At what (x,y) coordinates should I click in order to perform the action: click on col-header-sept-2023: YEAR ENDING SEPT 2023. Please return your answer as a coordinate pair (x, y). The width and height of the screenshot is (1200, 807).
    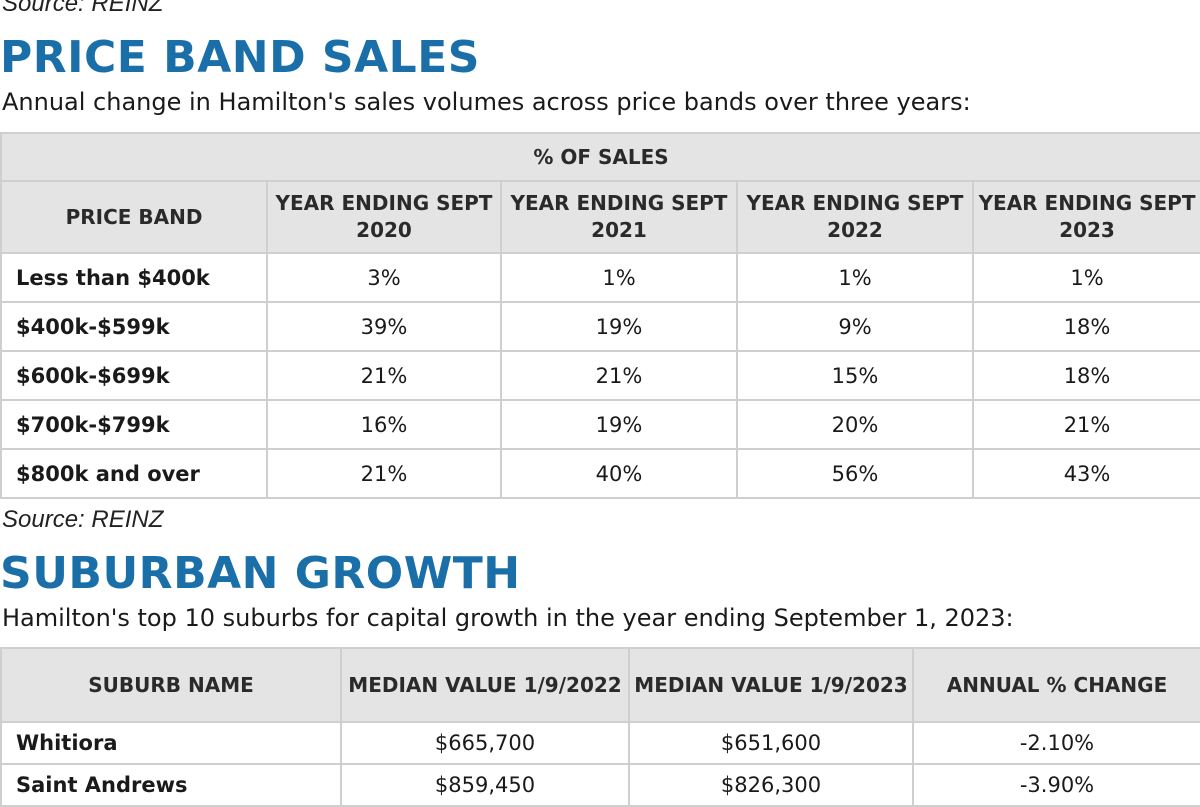
    Looking at the image, I should click on (1085, 217).